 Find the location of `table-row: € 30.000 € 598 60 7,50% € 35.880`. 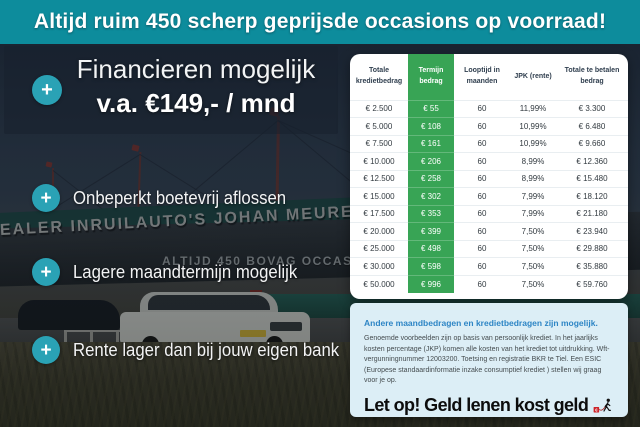

table-row: € 30.000 € 598 60 7,50% € 35.880 is located at coordinates (489, 266).